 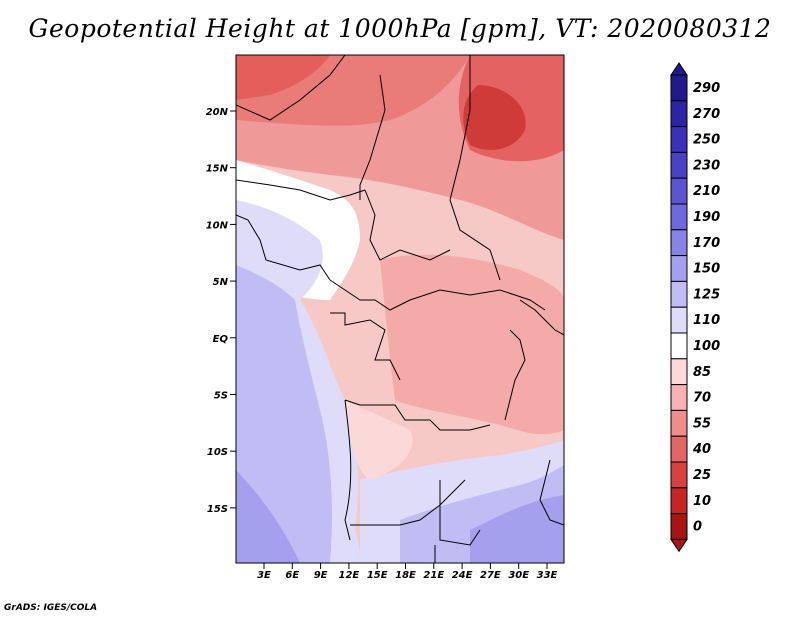 I want to click on colorbar-label: 100, so click(x=706, y=346).